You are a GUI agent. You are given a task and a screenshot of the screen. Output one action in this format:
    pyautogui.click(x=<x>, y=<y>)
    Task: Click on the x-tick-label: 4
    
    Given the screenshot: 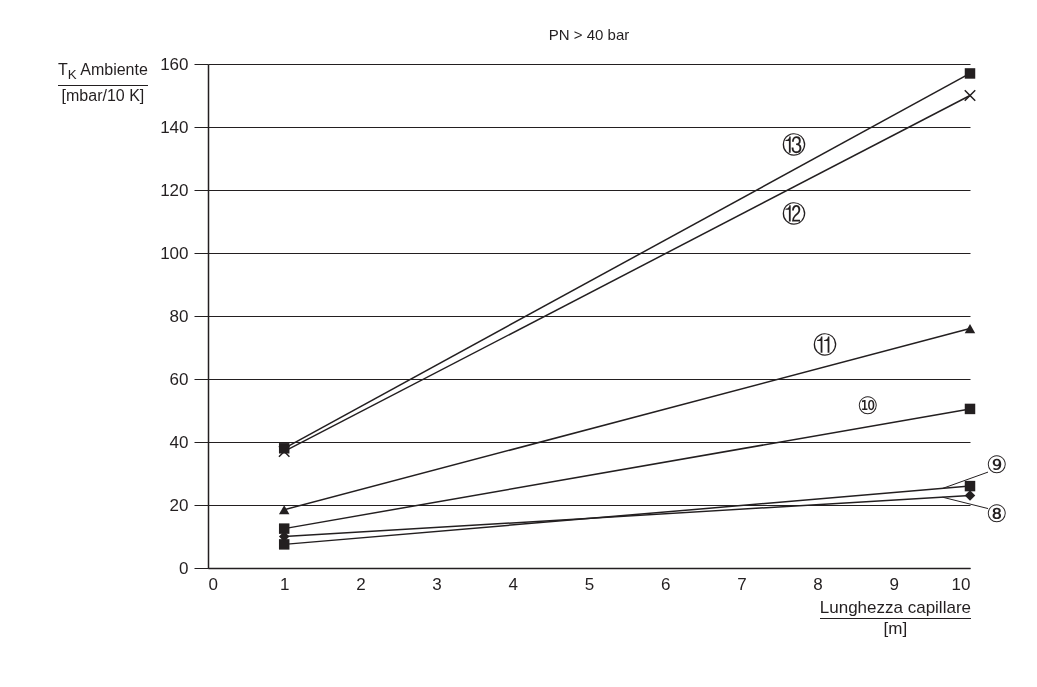 What is the action you would take?
    pyautogui.click(x=513, y=584)
    